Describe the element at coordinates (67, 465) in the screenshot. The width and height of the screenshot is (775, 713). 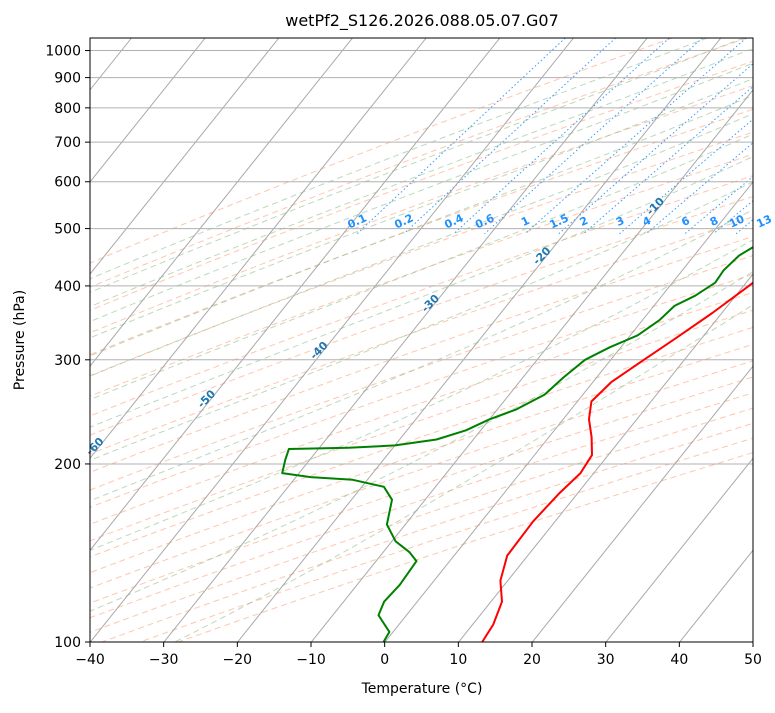
I see `y-tick-label: 200` at that location.